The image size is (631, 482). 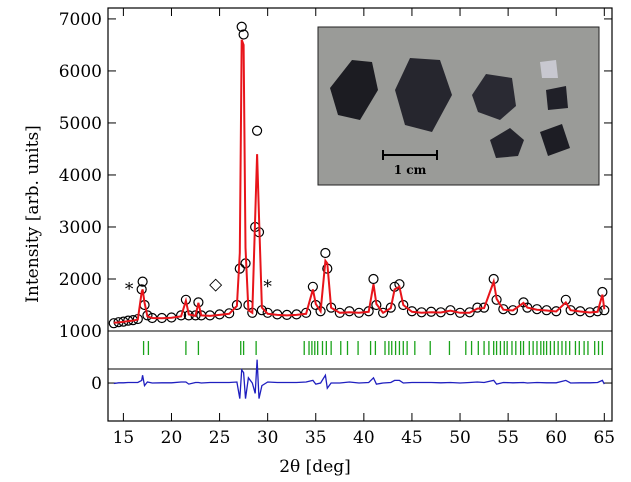 I want to click on y-tick-label: 7000, so click(x=80, y=20).